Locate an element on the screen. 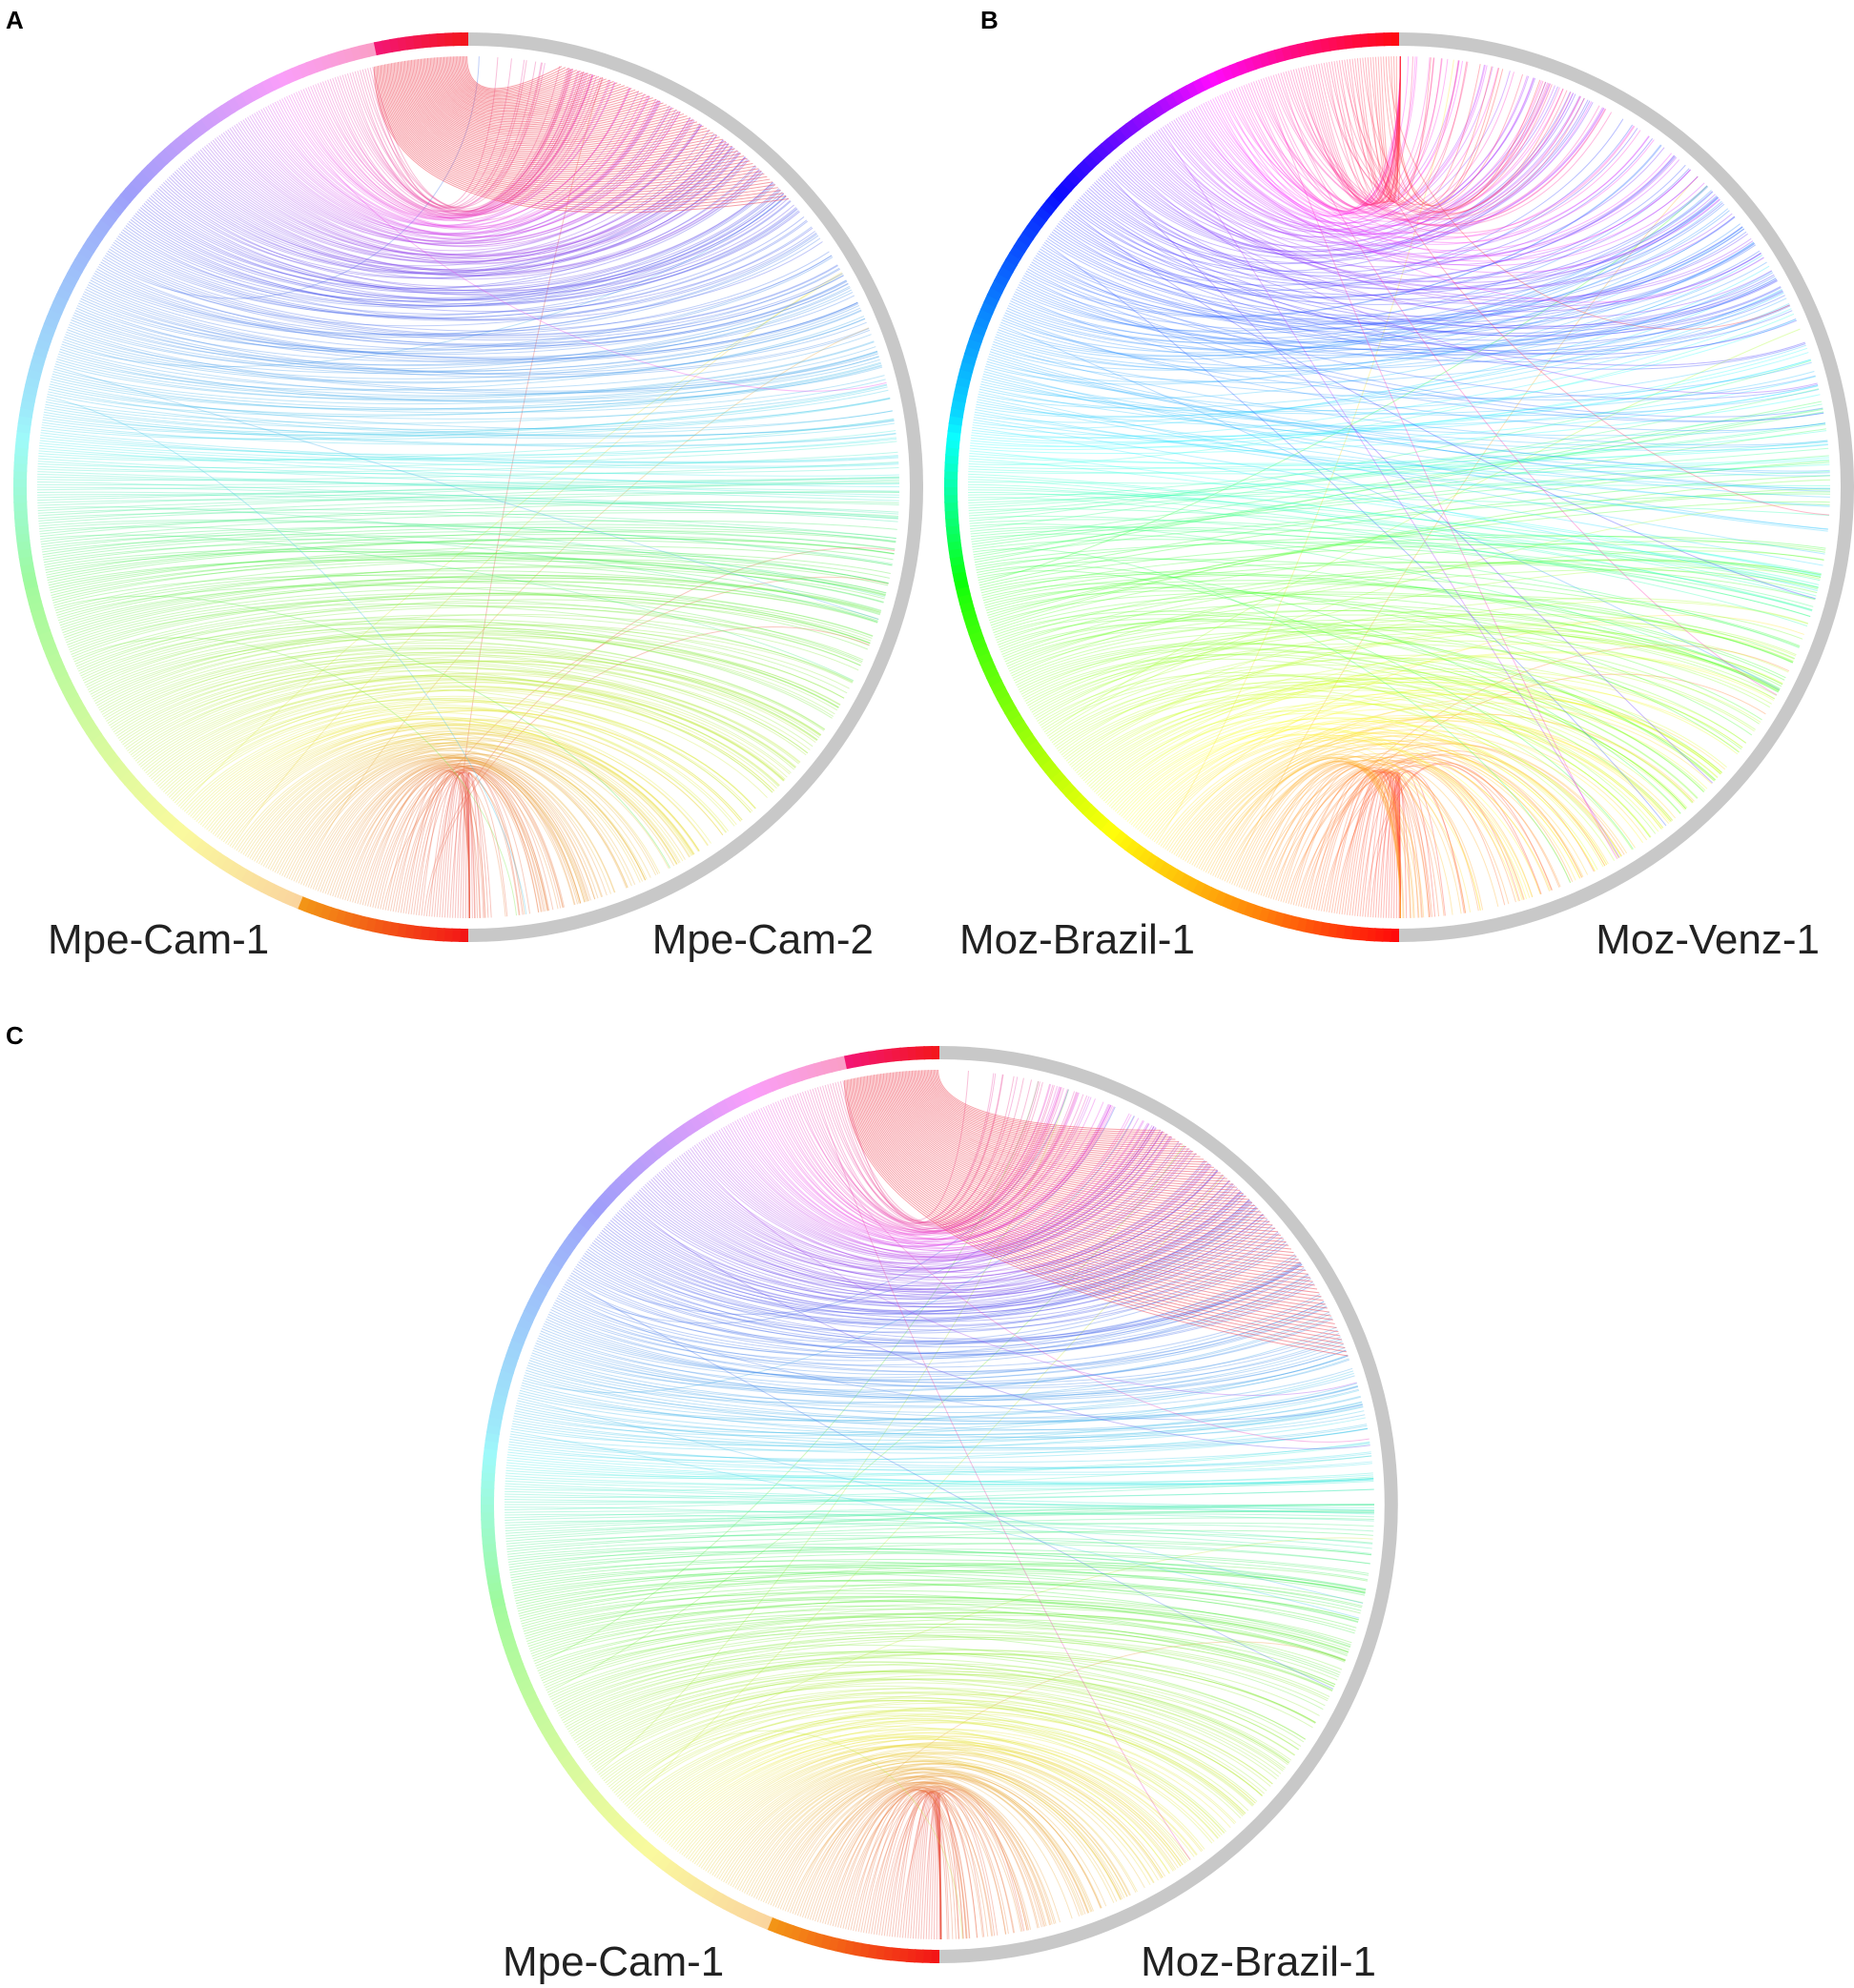 This screenshot has height=1988, width=1854. panel-label: A is located at coordinates (15, 20).